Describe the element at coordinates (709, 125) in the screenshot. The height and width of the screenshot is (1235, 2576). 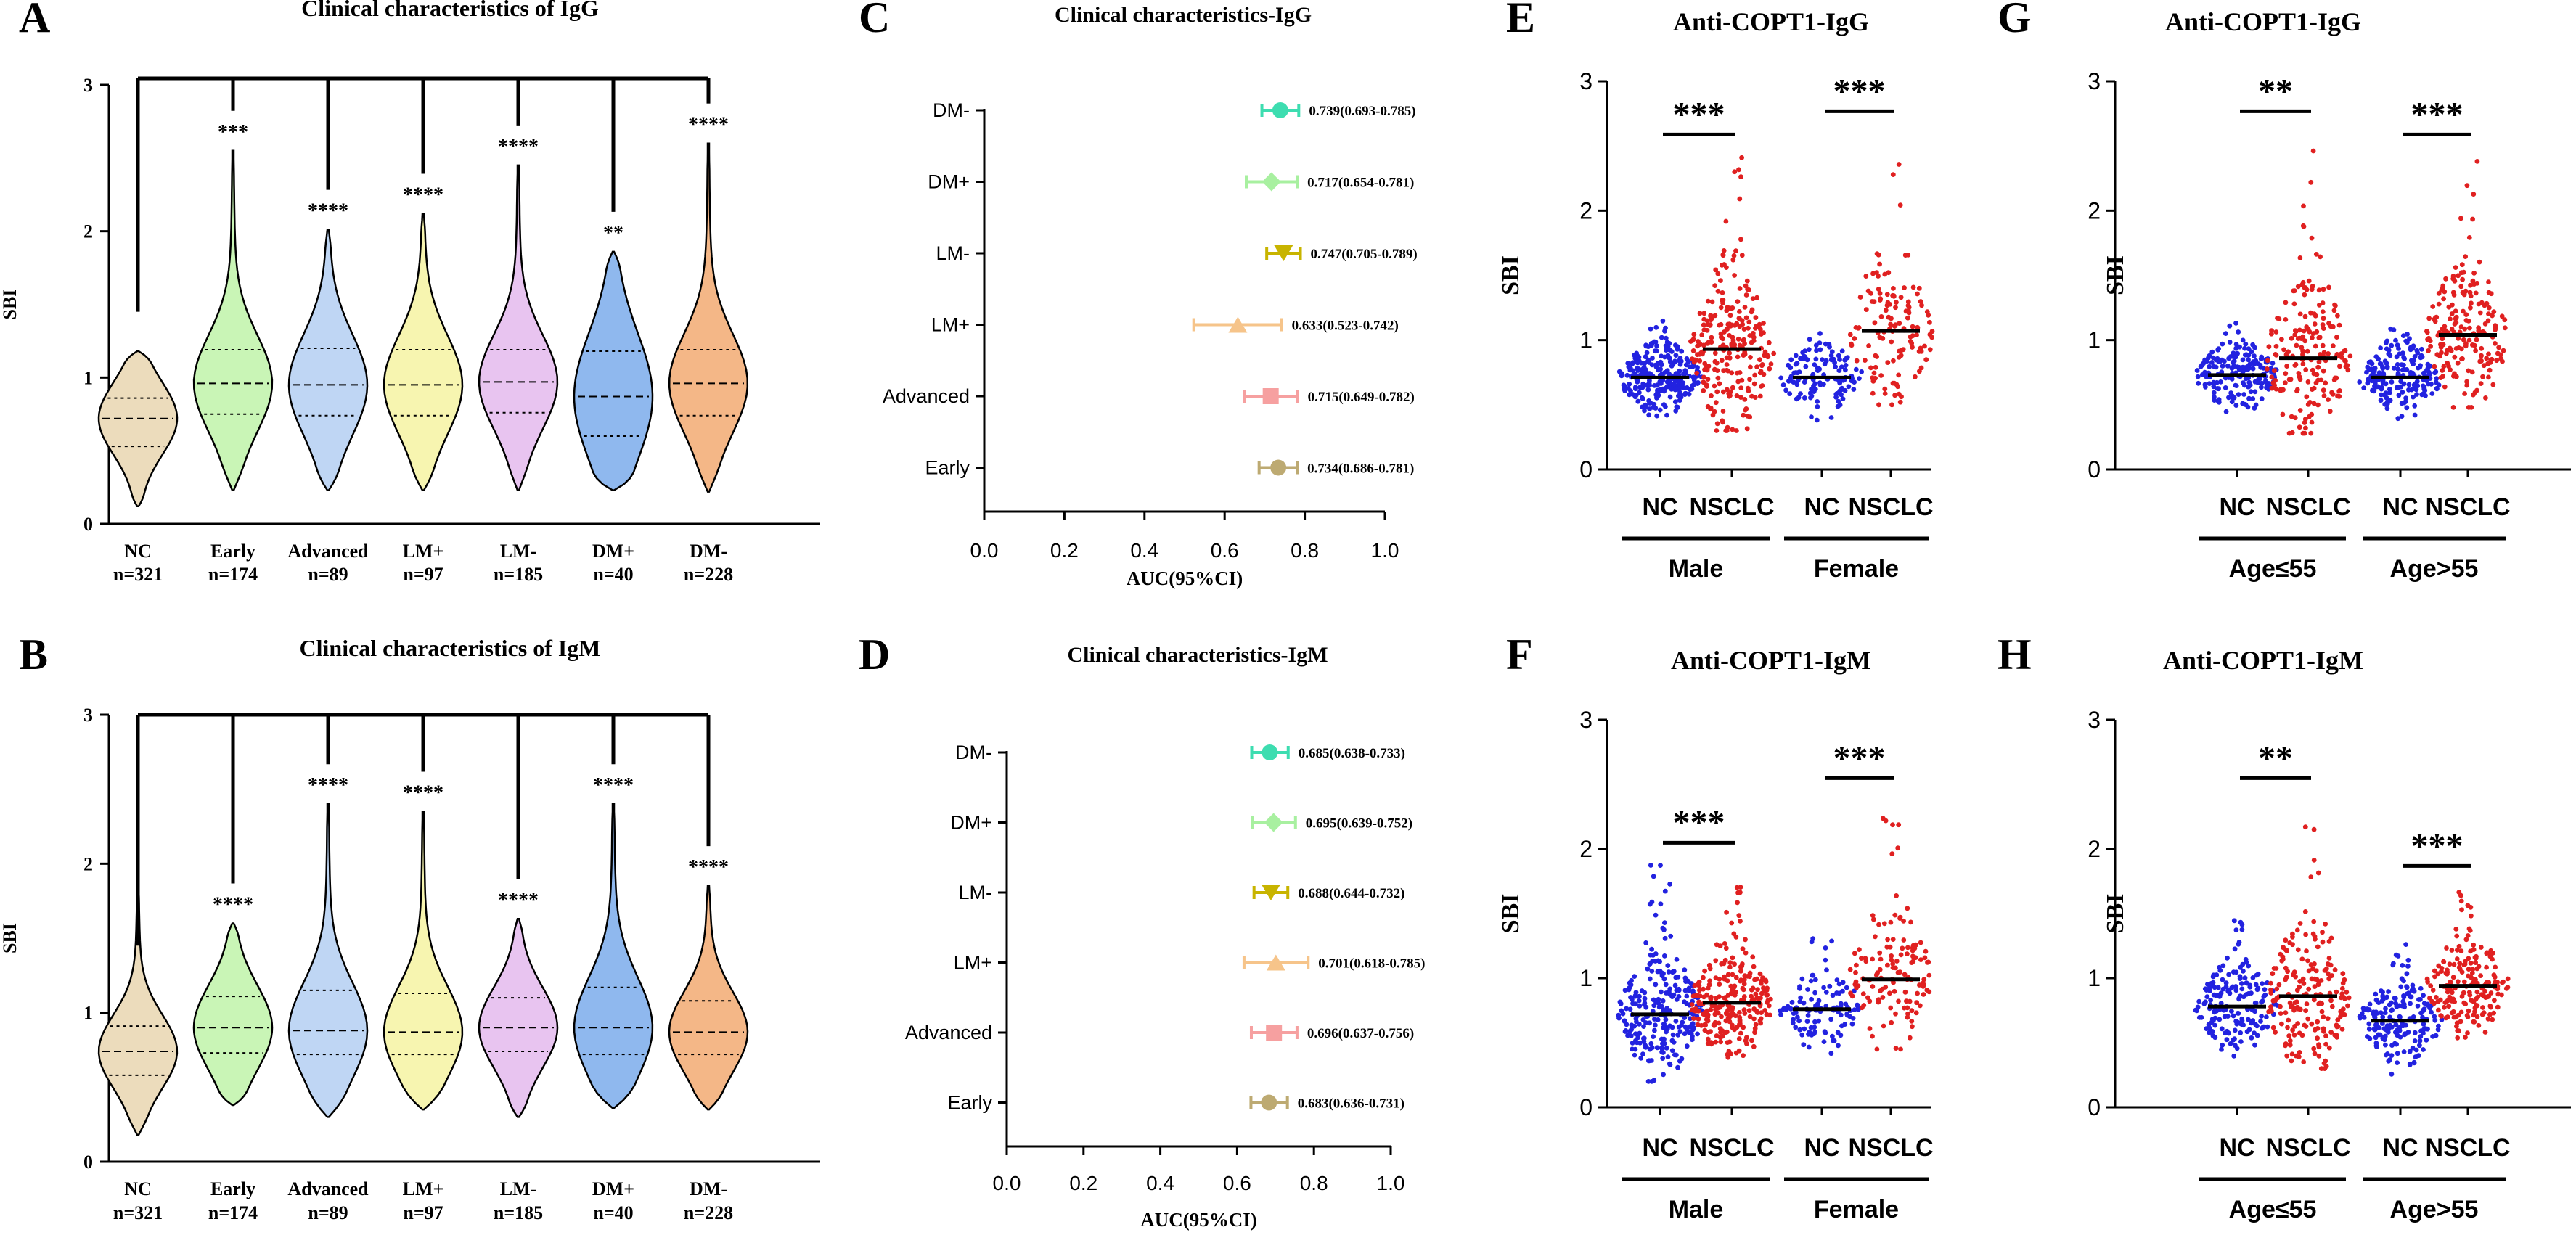
I see `significance-label: ****` at that location.